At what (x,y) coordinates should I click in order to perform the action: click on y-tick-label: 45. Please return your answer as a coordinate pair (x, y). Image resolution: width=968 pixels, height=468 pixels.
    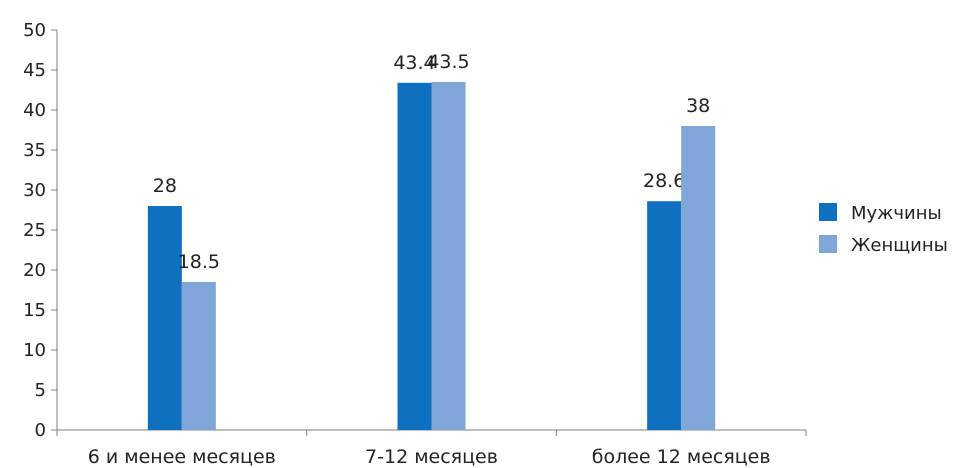
    Looking at the image, I should click on (34, 70).